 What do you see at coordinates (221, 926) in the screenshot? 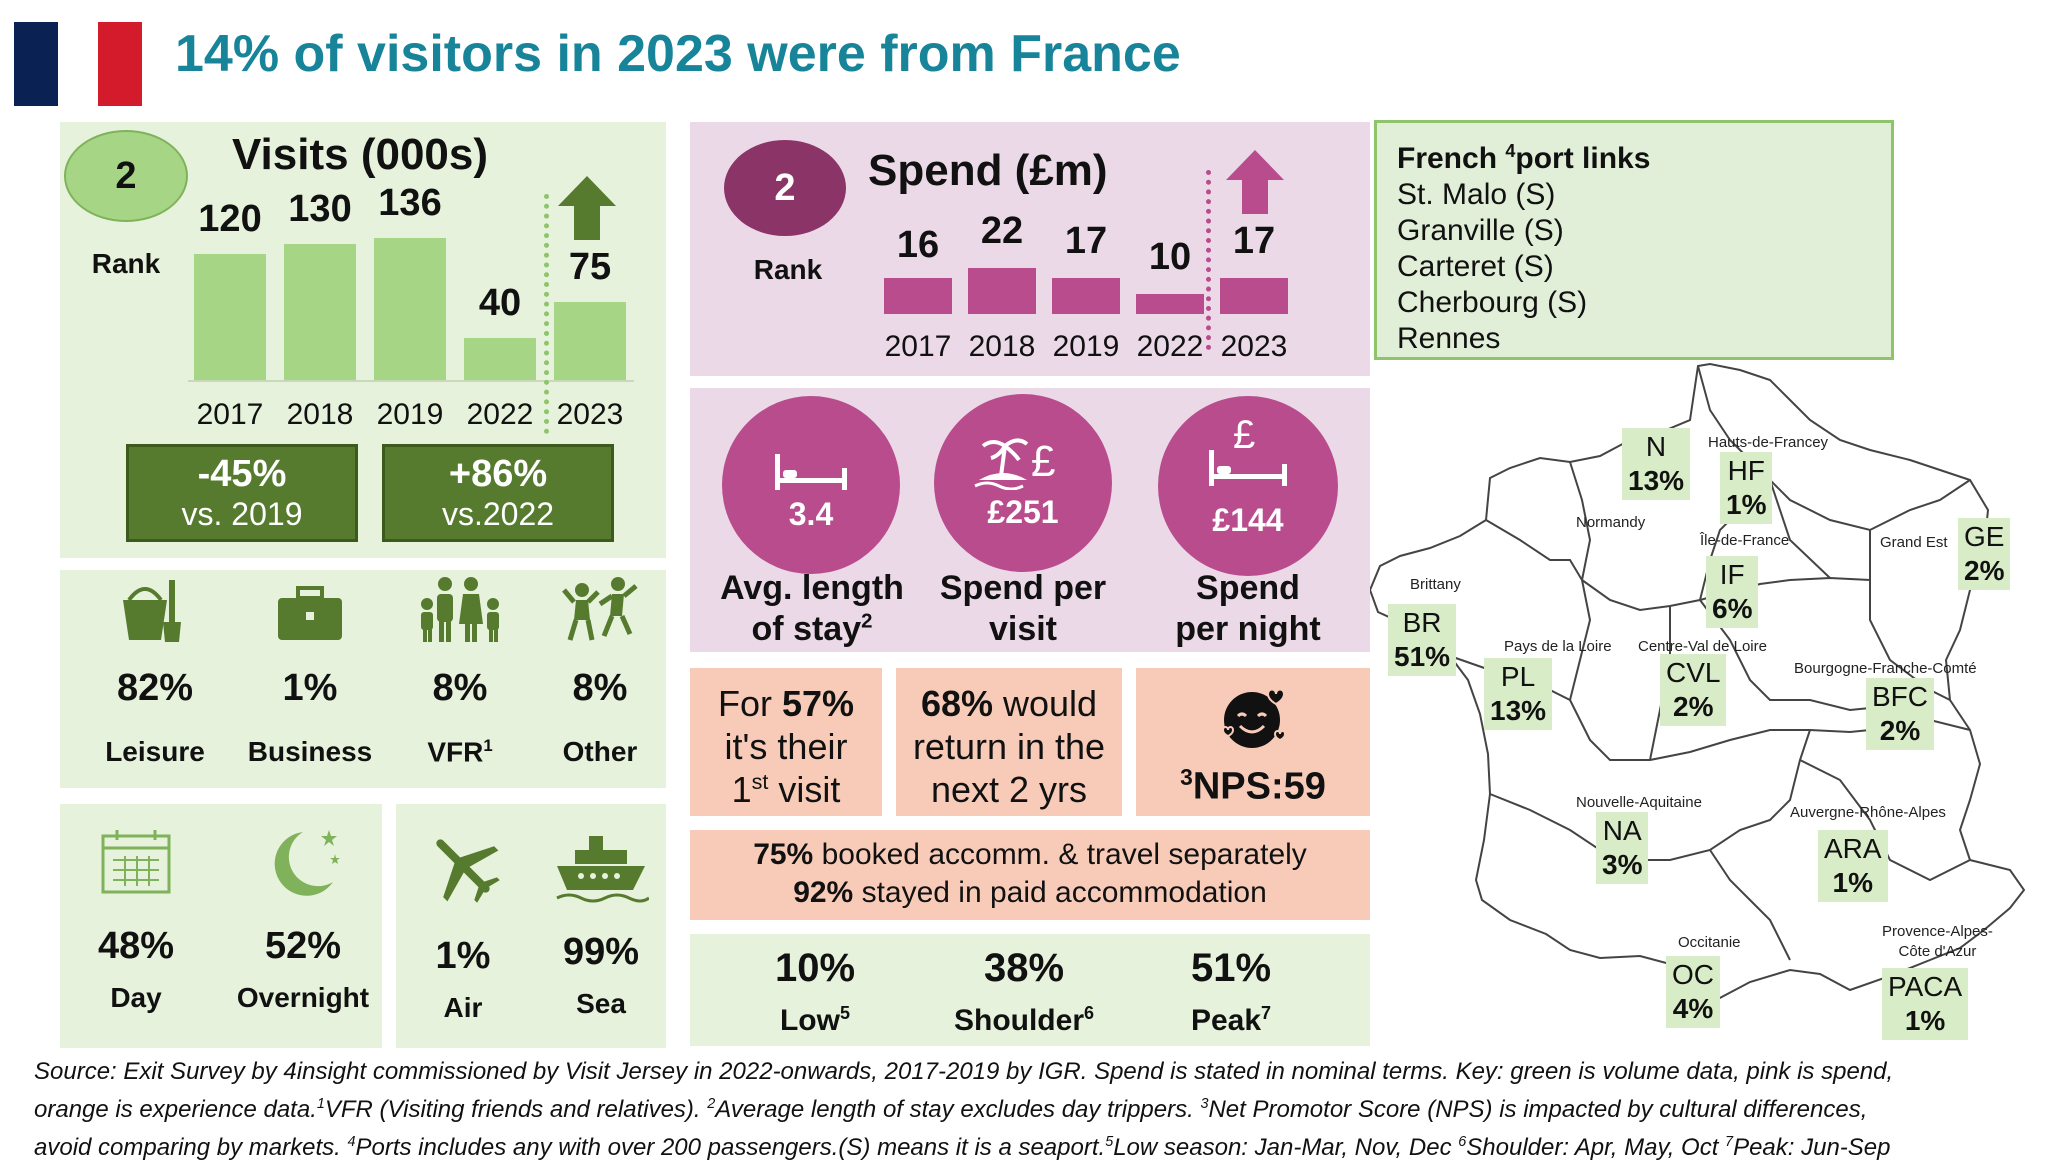
I see `trip-type-panel` at bounding box center [221, 926].